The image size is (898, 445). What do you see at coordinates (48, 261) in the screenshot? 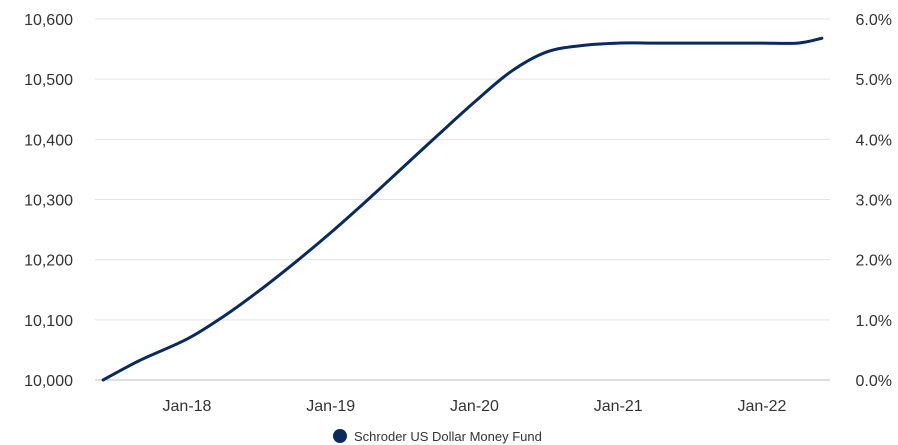
I see `y-tick-label: 10,200` at bounding box center [48, 261].